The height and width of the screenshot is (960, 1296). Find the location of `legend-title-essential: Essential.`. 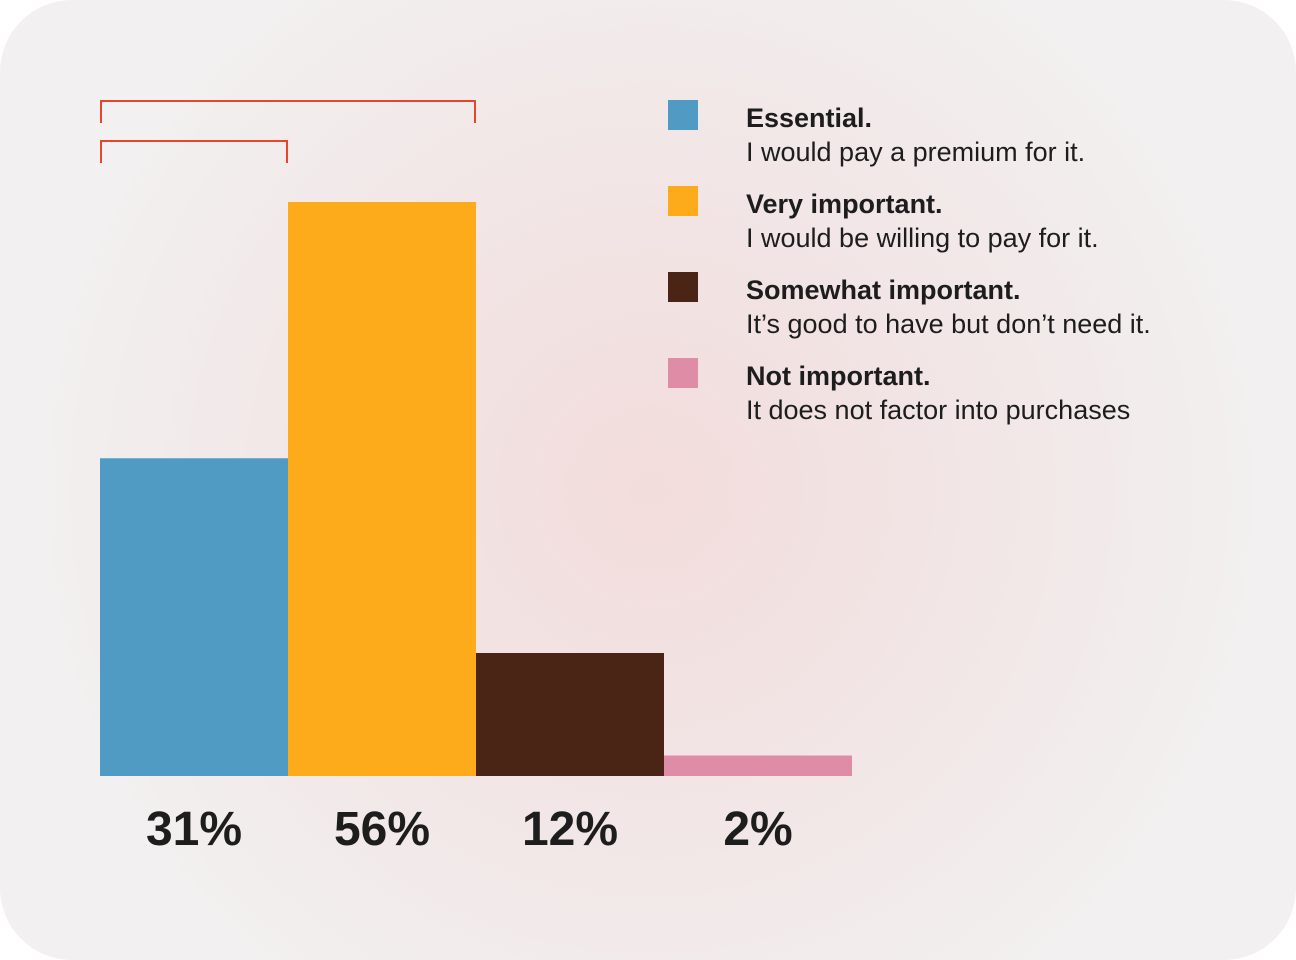

legend-title-essential: Essential. is located at coordinates (809, 118).